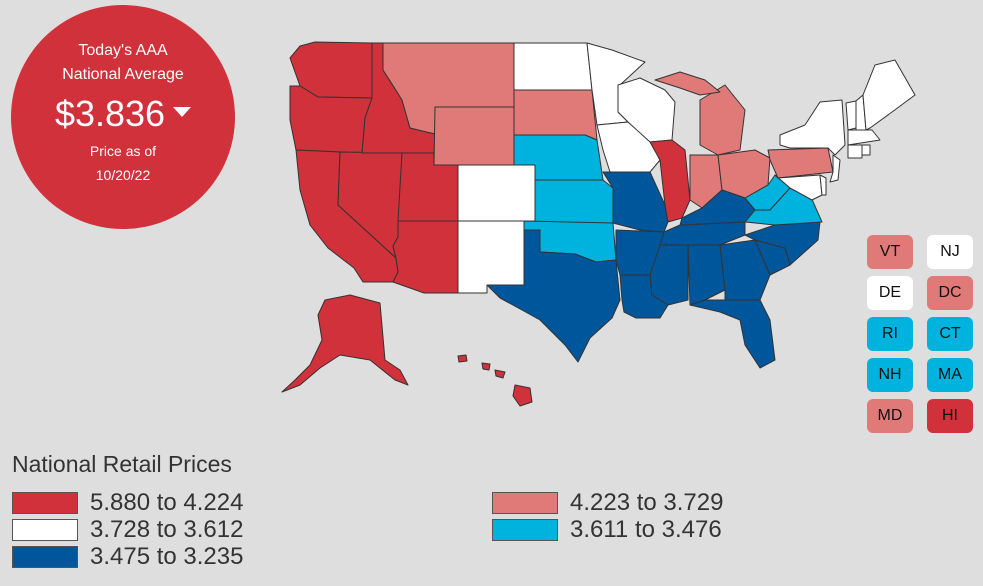 The width and height of the screenshot is (983, 586). I want to click on state-TN, so click(702, 233).